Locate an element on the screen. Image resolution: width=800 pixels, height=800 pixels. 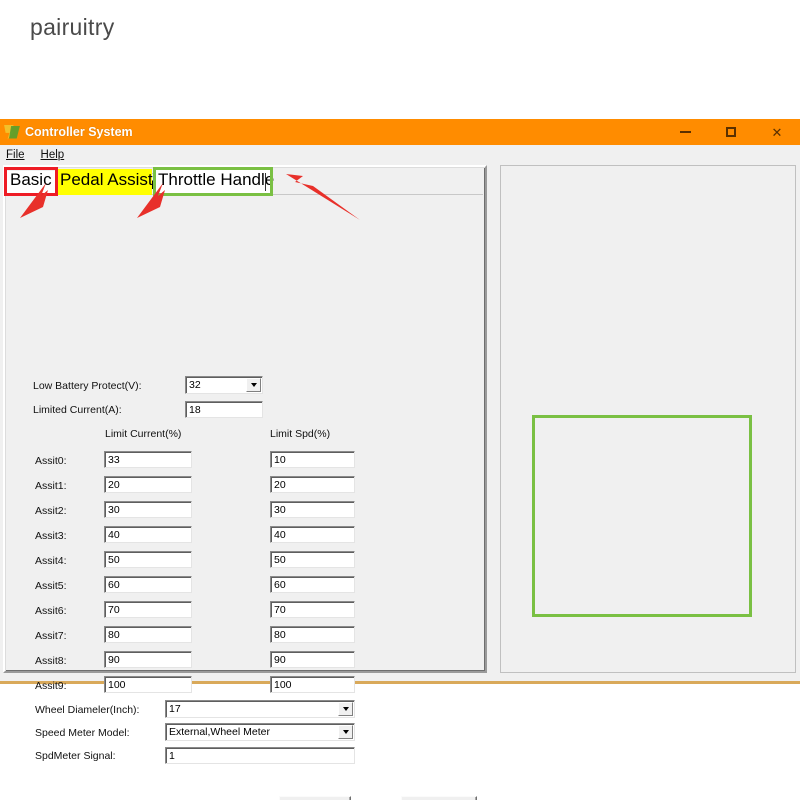
maximize-icon is located at coordinates (731, 132).